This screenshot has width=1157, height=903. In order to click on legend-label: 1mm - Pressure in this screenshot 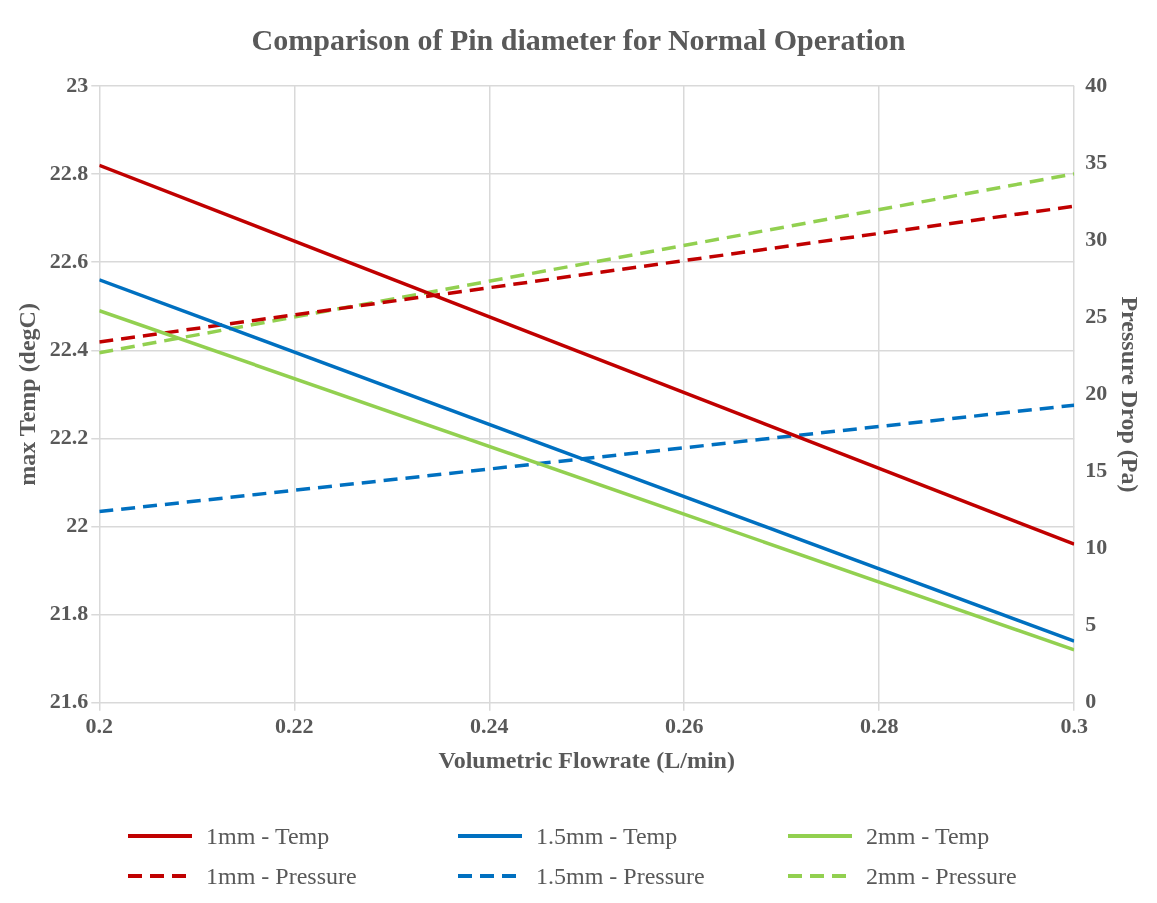, I will do `click(281, 876)`.